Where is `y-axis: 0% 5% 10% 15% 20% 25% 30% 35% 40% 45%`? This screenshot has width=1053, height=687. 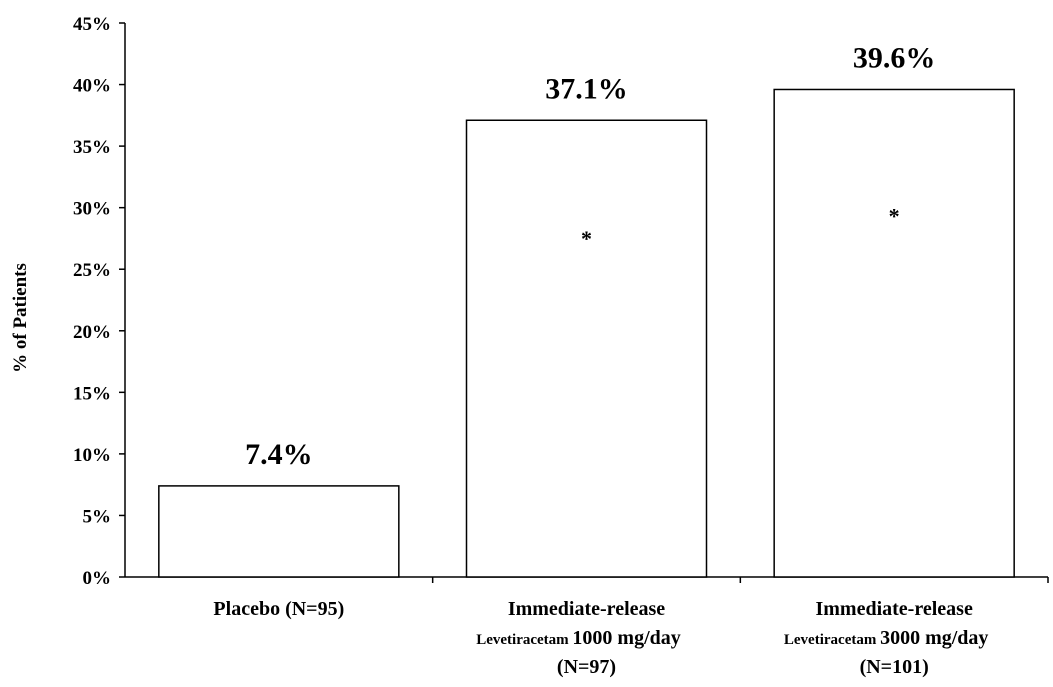 y-axis: 0% 5% 10% 15% 20% 25% 30% 35% 40% 45% is located at coordinates (99, 301).